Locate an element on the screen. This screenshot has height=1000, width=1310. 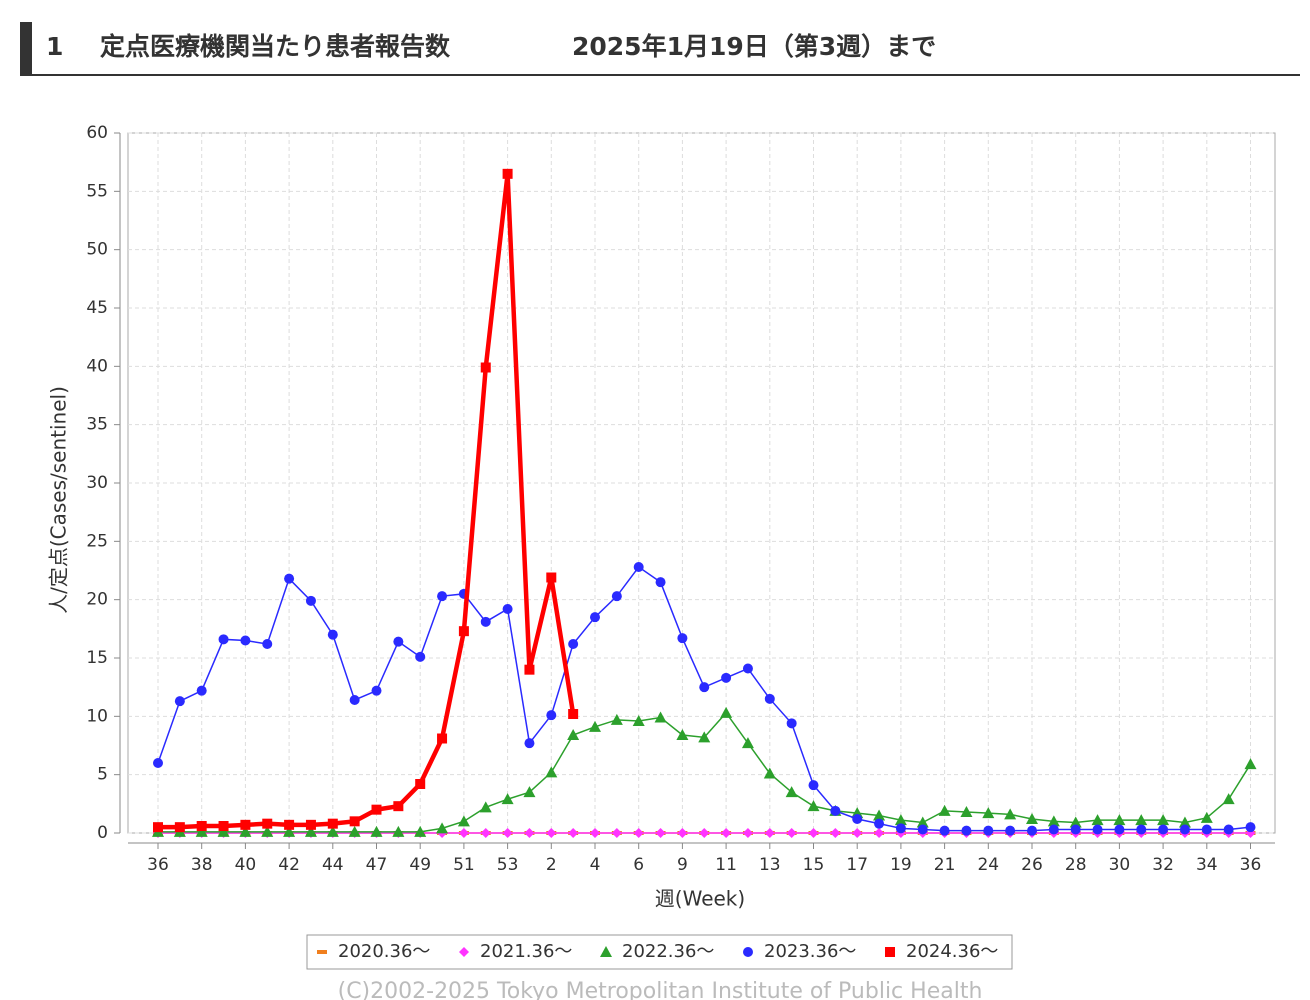
x-tick-label: 9 is located at coordinates (682, 865).